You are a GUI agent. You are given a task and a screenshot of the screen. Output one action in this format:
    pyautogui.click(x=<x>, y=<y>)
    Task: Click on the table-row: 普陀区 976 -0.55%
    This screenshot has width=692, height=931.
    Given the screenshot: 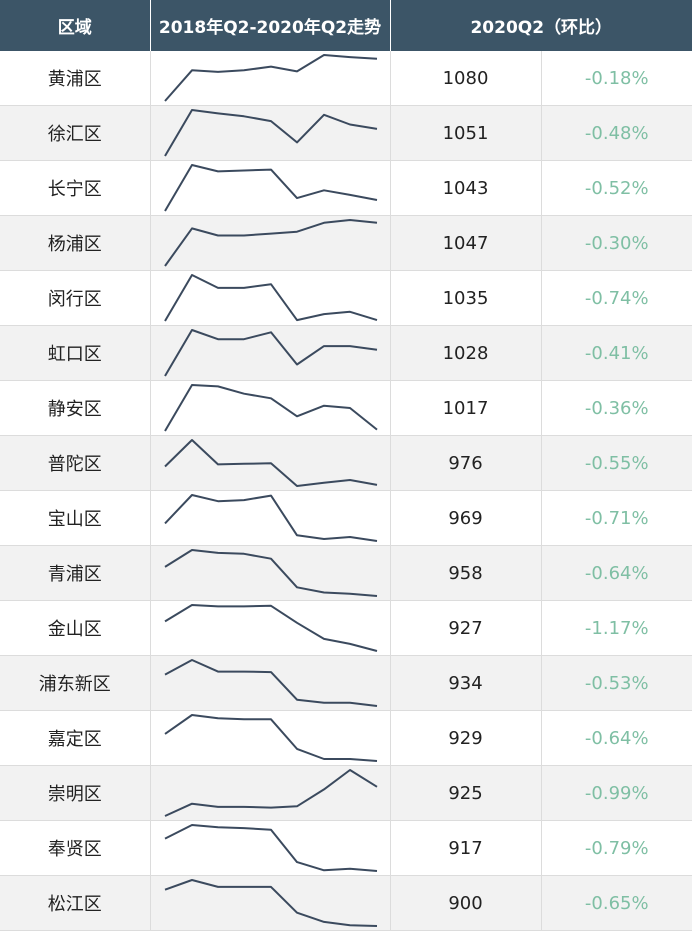 What is the action you would take?
    pyautogui.click(x=346, y=463)
    